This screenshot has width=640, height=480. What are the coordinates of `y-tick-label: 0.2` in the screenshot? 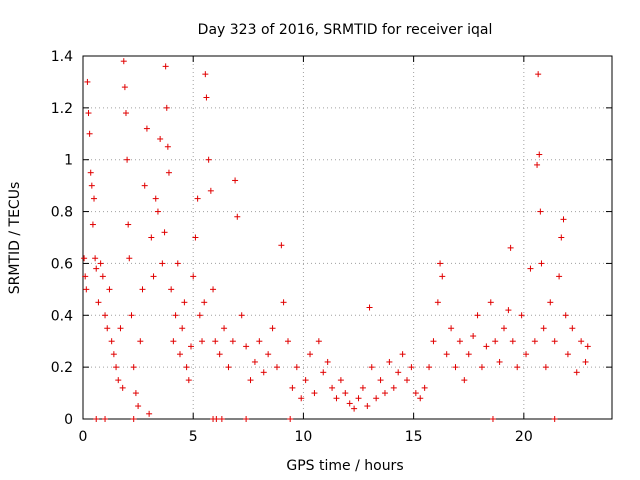 It's located at (62, 368).